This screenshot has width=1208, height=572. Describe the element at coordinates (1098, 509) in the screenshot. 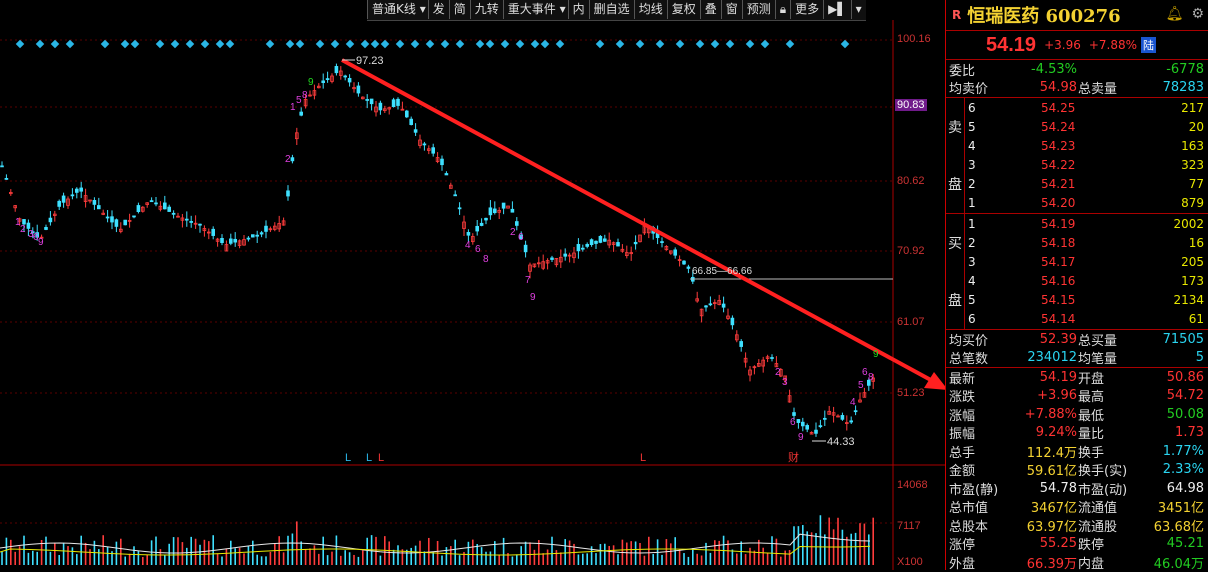

I see `quote-label: 流通值` at that location.